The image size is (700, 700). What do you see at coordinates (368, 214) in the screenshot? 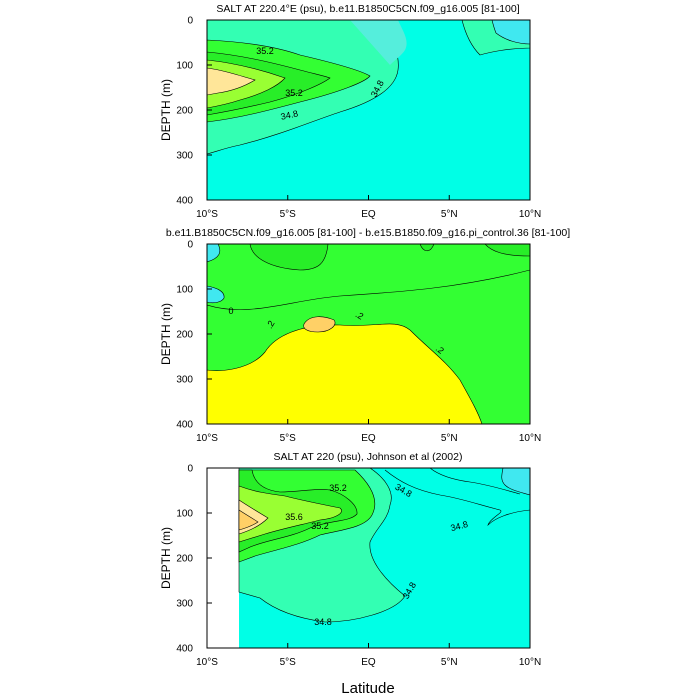
I see `p1-xtick-label: EQ` at bounding box center [368, 214].